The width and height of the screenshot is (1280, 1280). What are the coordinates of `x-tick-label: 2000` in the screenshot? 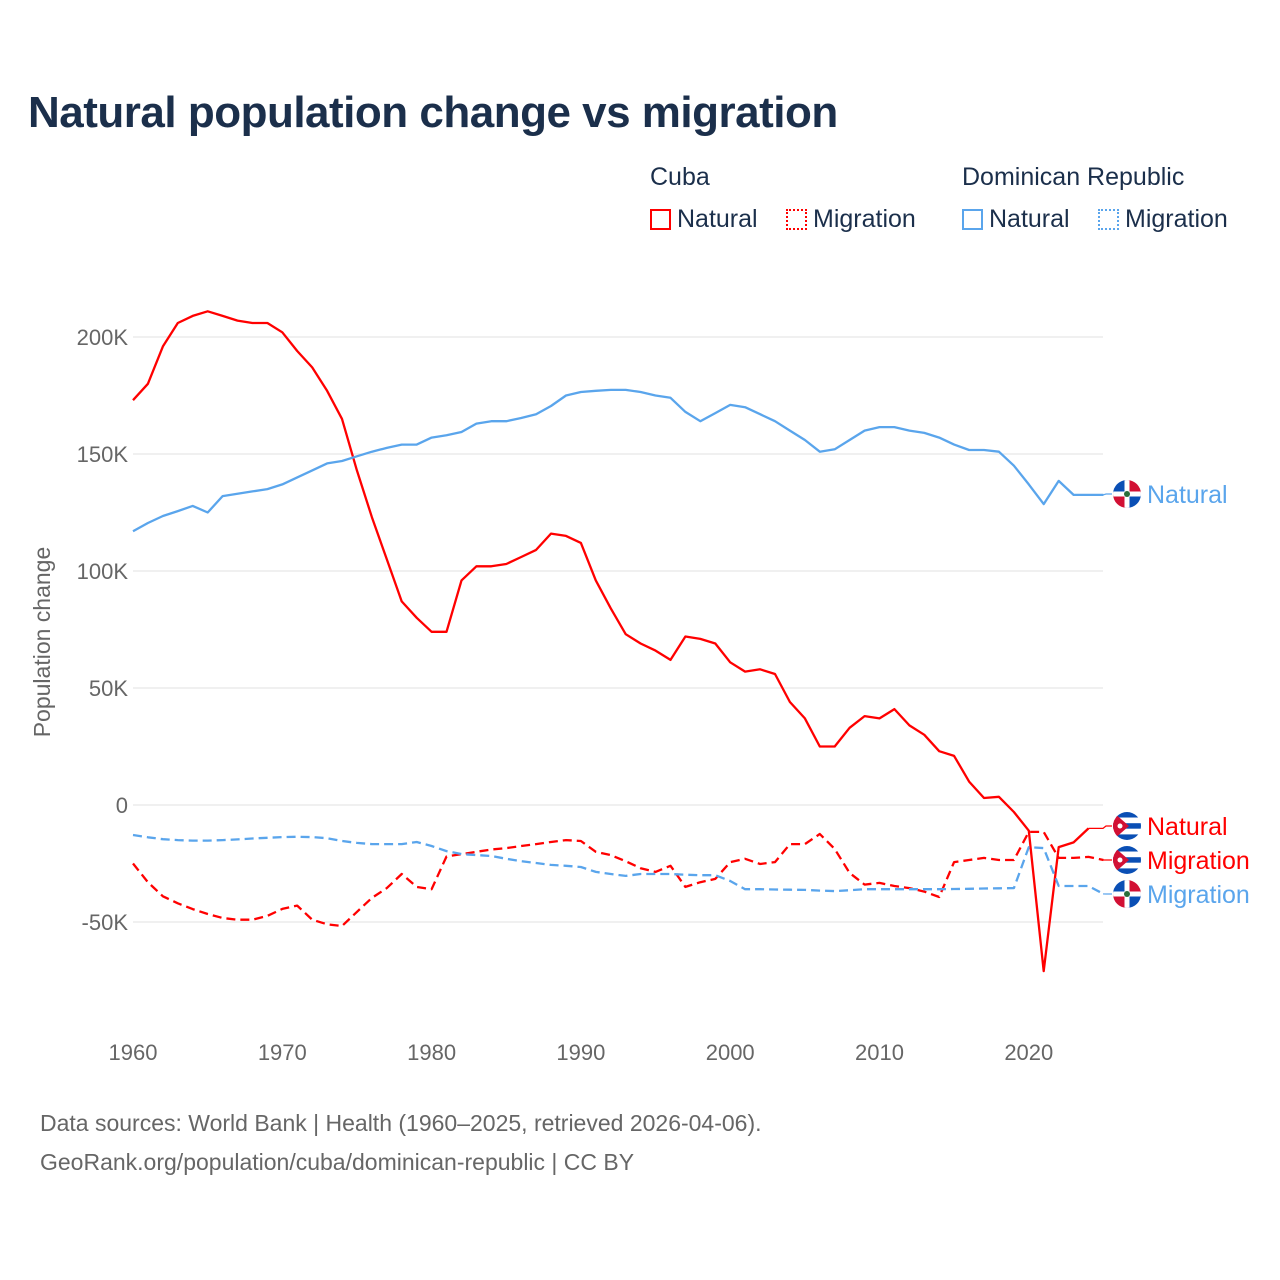 It's located at (730, 1052).